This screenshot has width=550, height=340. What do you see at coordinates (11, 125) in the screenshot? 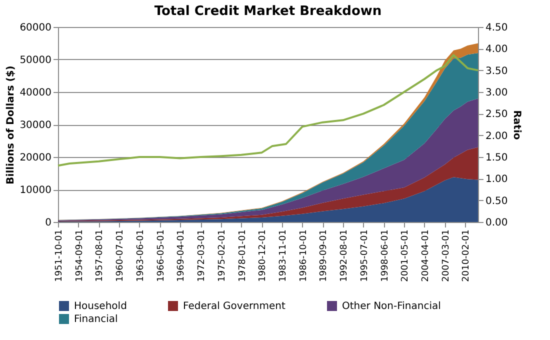
I see `y-axis-title: Billions of Dollars ($)` at bounding box center [11, 125].